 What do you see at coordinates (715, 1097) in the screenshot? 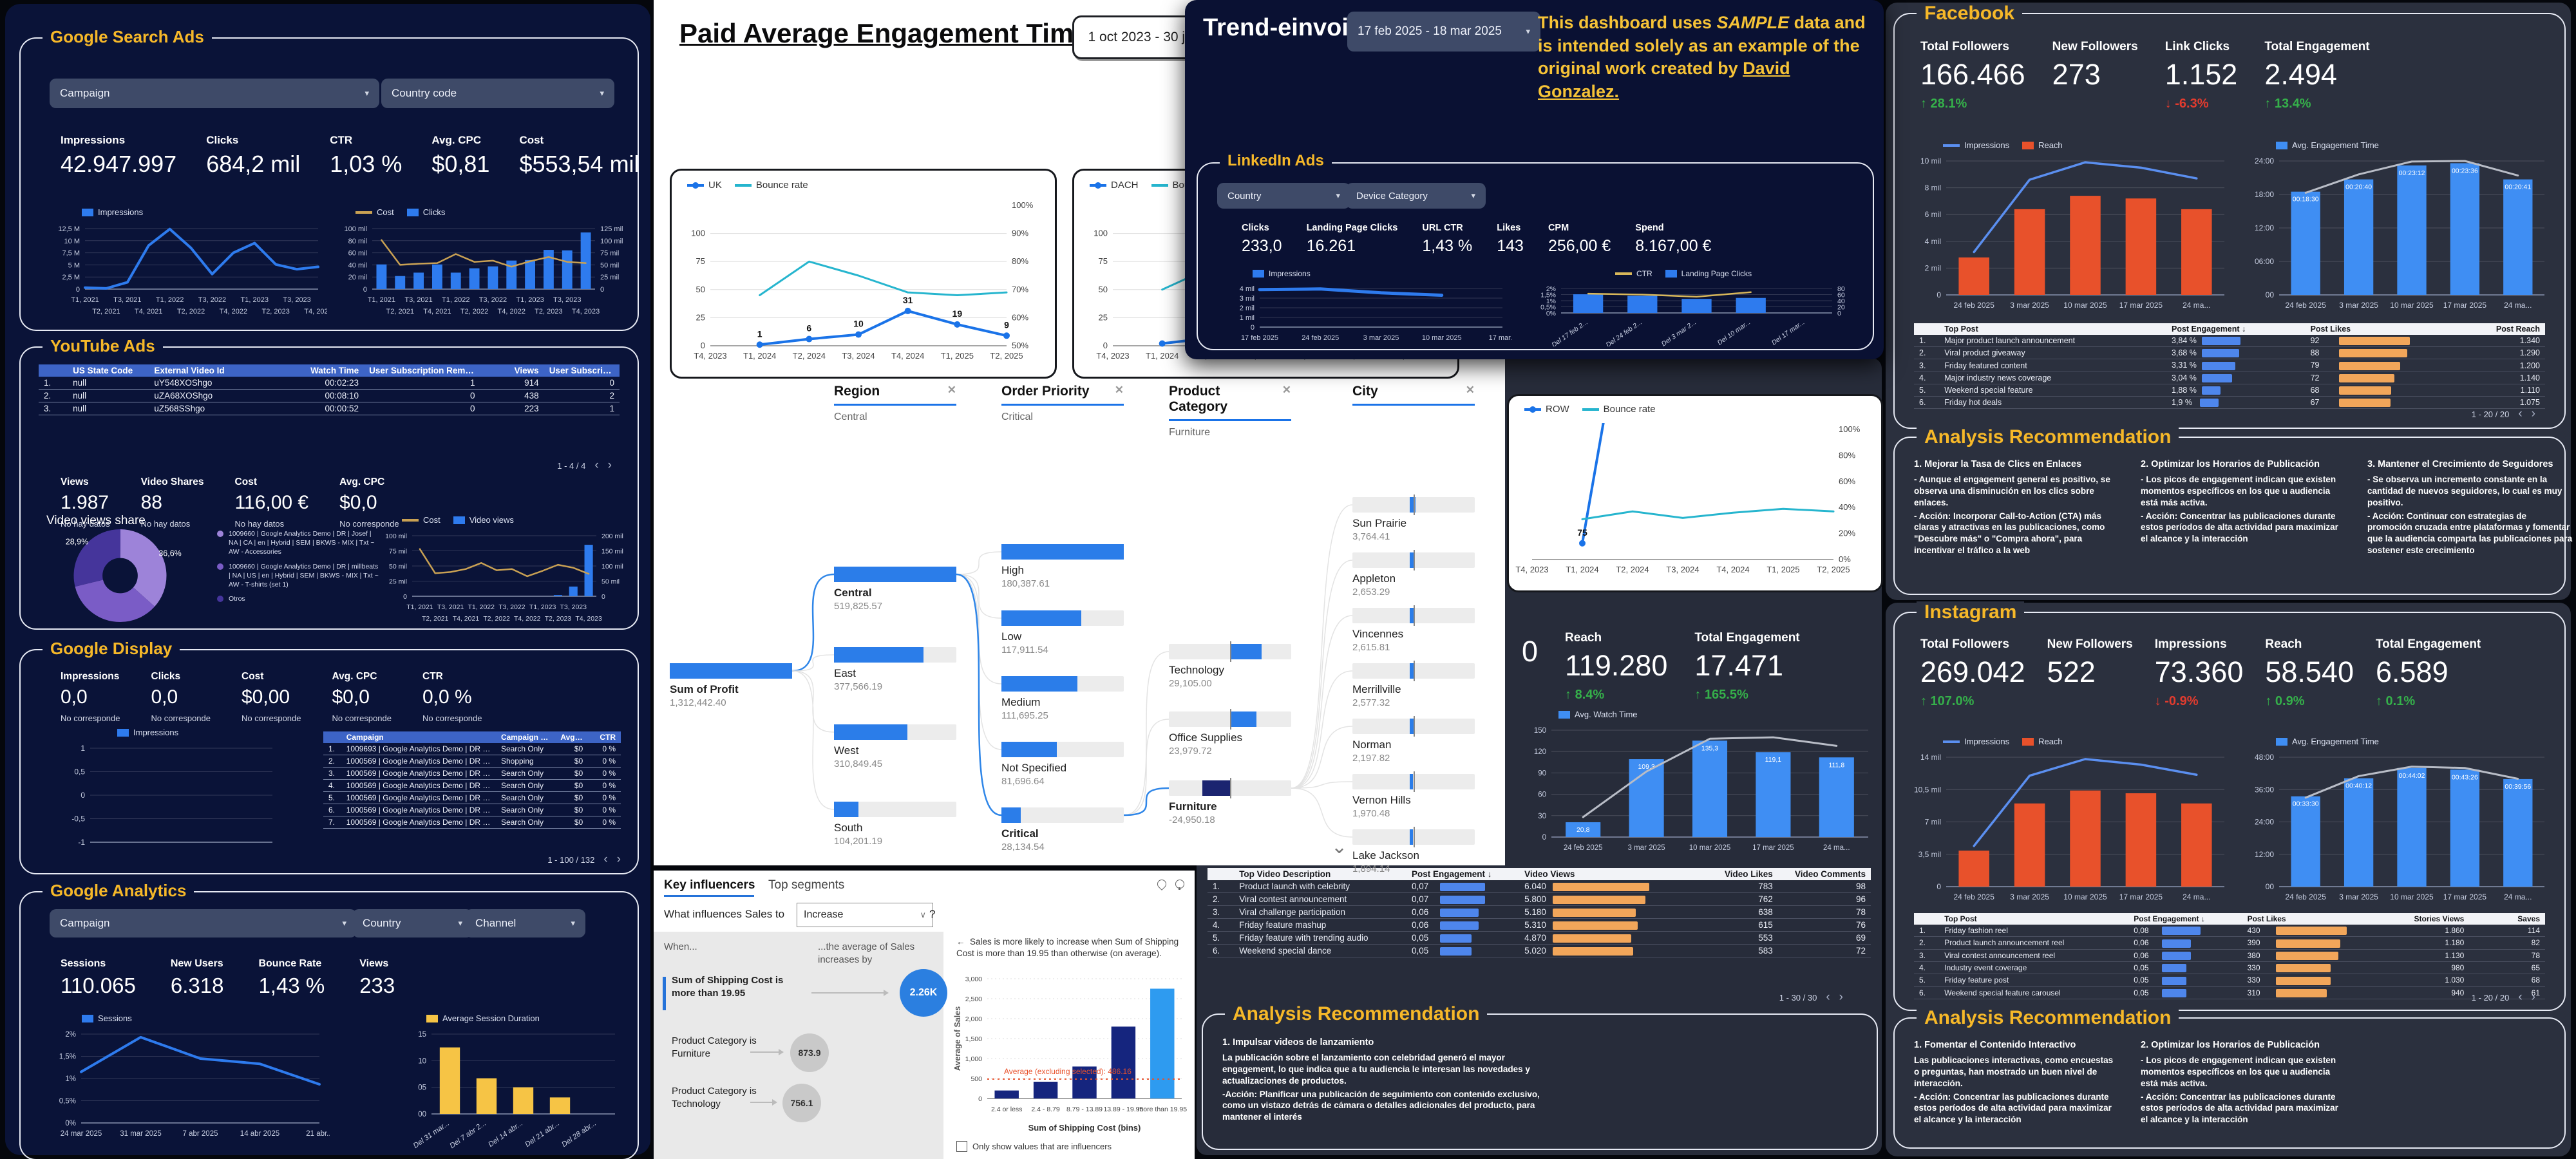
I see `influencer-3-label: Product Category is Technology` at bounding box center [715, 1097].